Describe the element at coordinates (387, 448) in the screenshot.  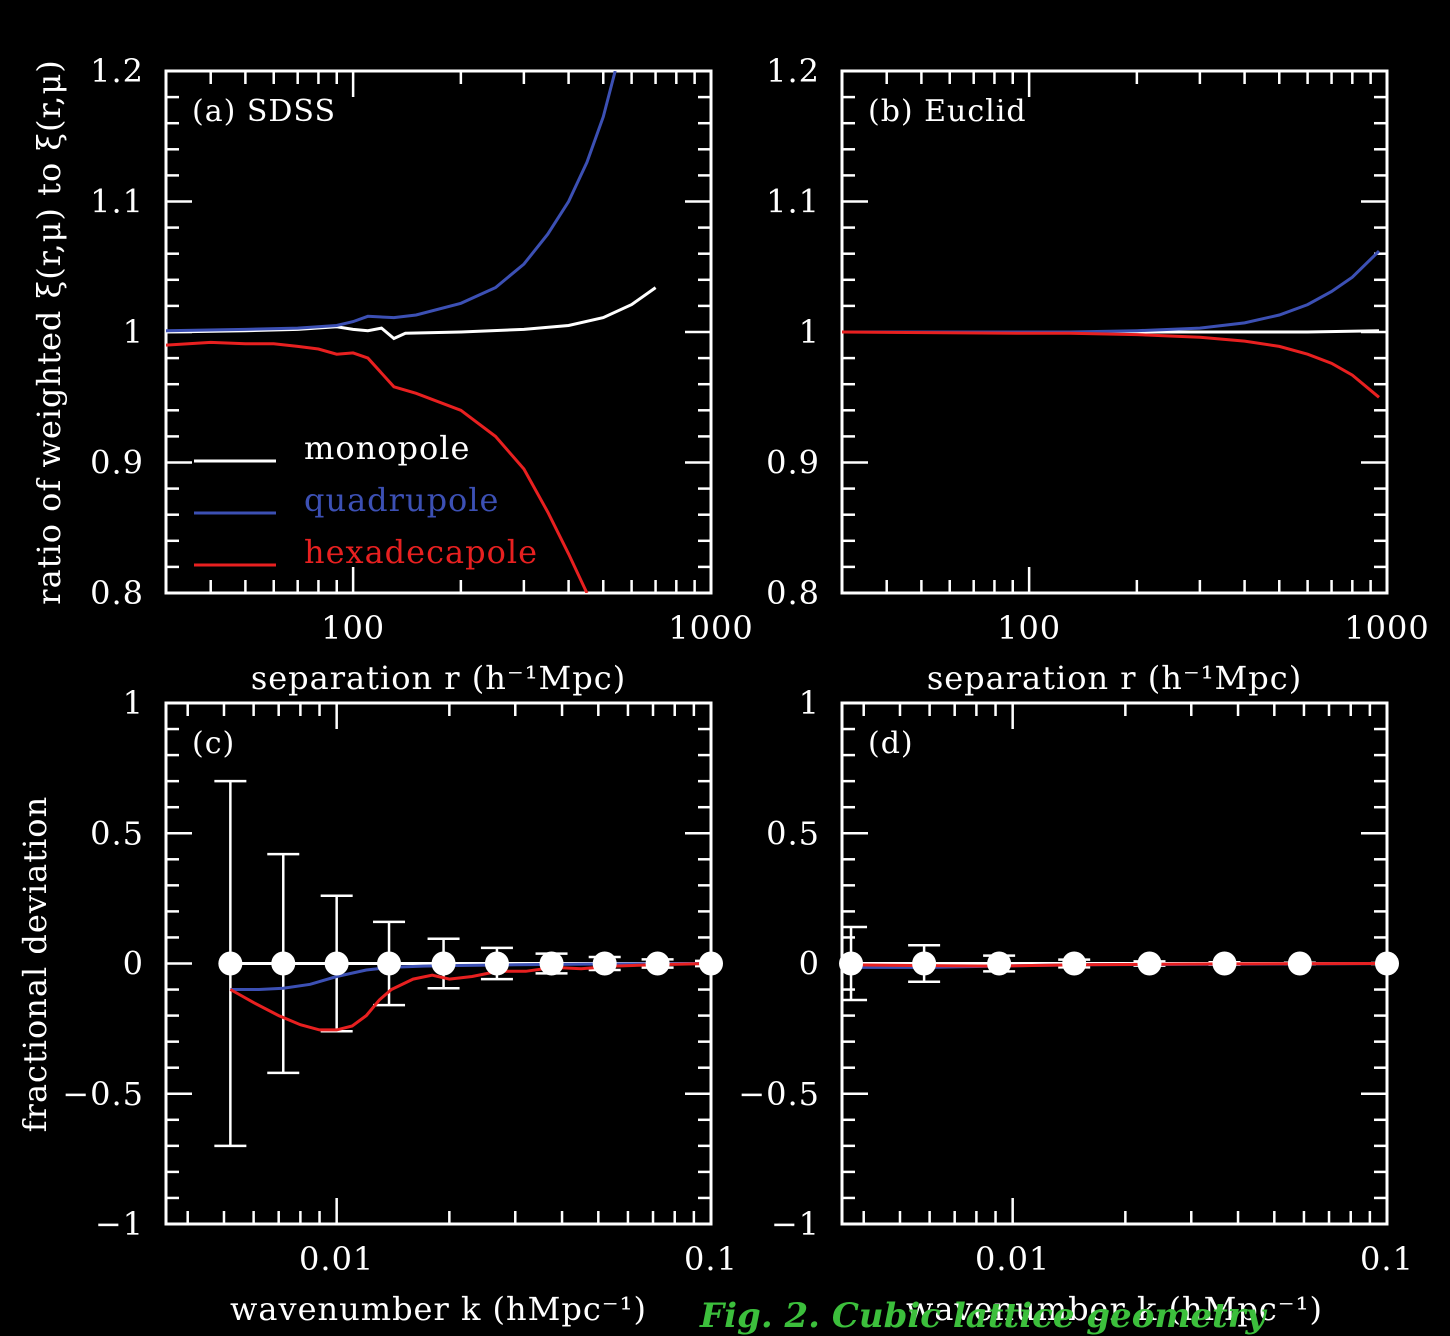
I see `legend-label-monopole: monopole` at that location.